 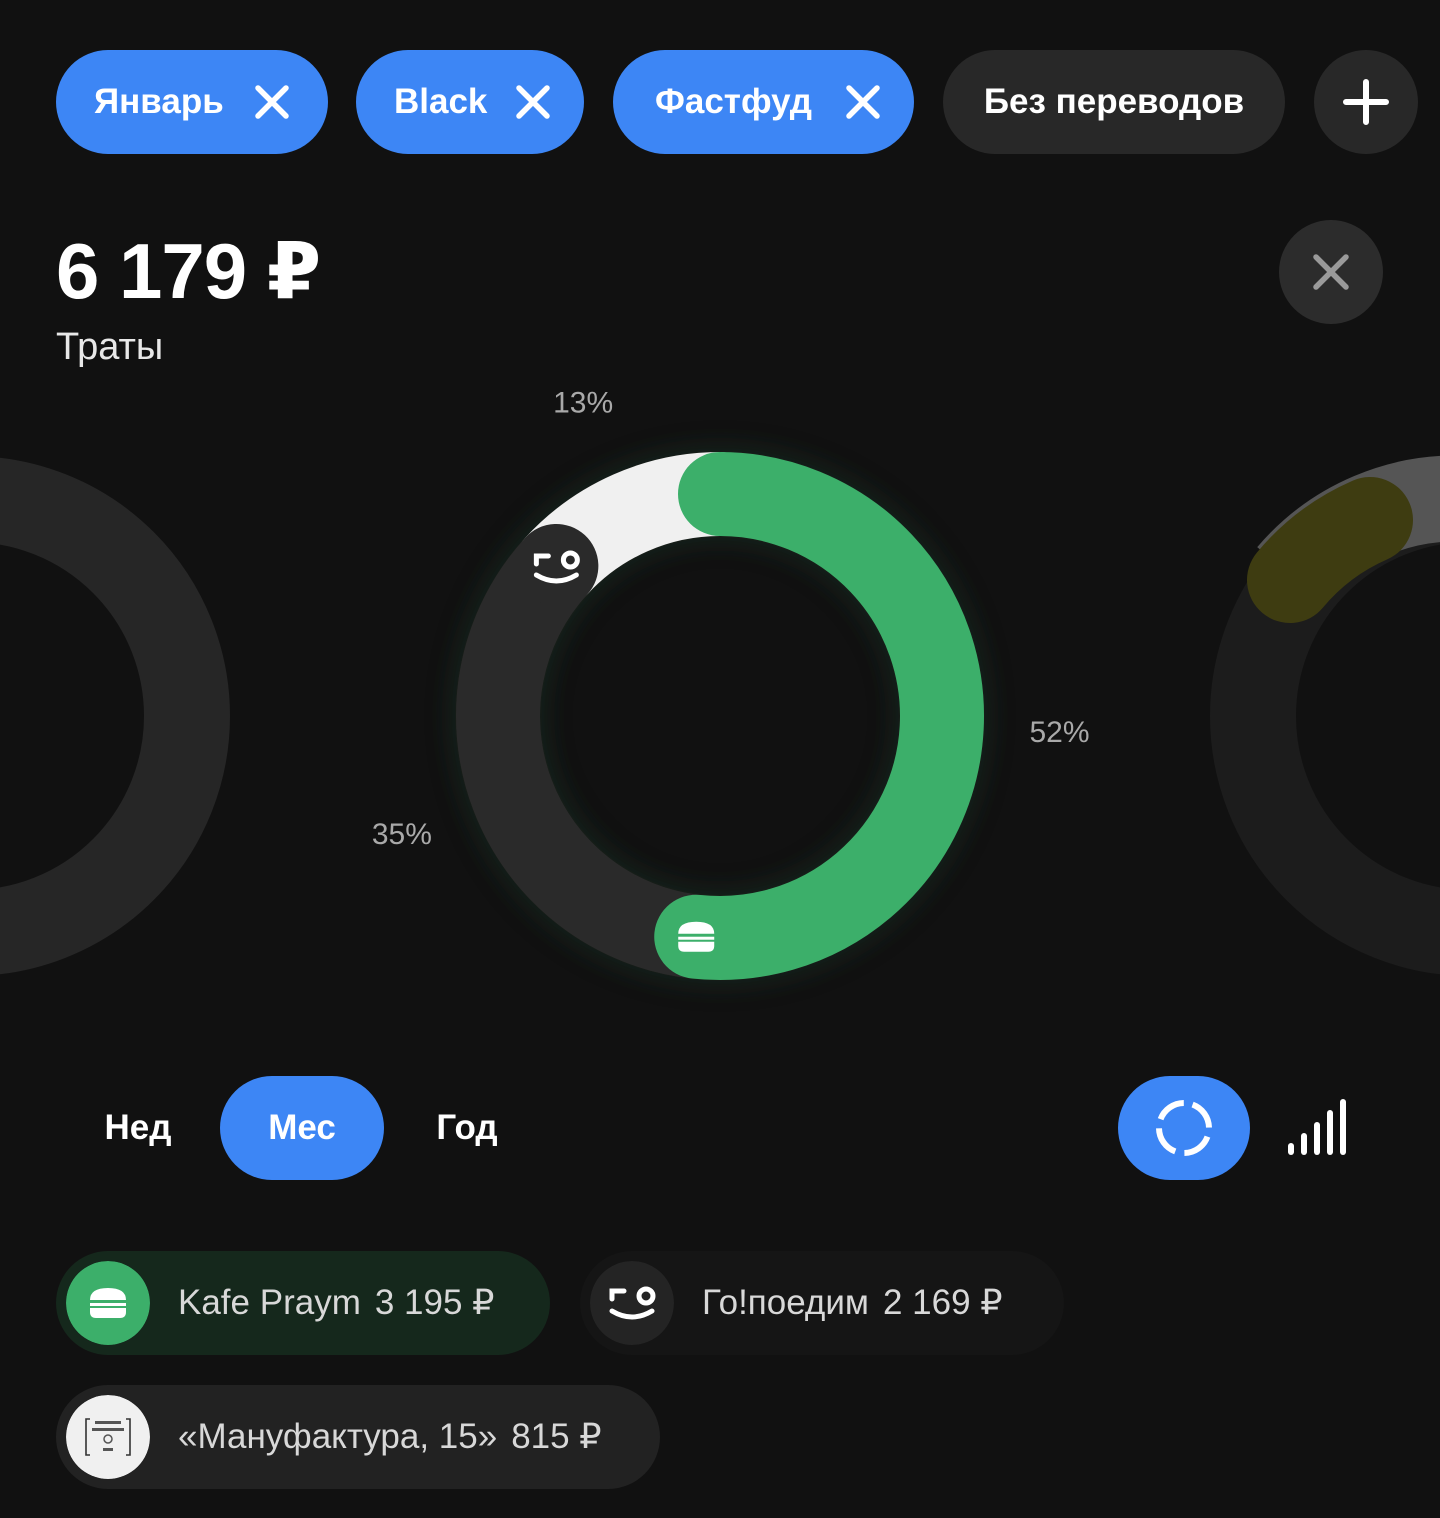 I want to click on total-amount: 6 179 ₽, so click(x=188, y=271).